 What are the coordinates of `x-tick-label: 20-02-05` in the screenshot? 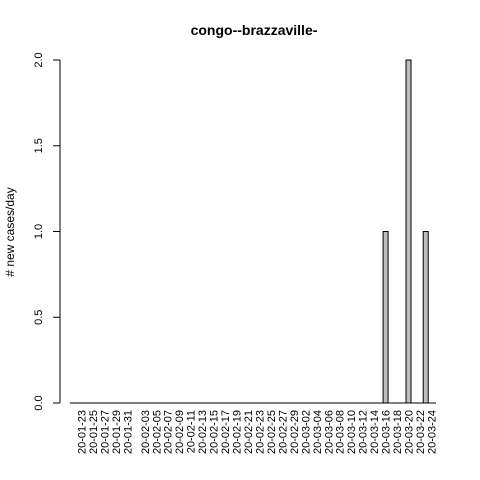 It's located at (157, 432).